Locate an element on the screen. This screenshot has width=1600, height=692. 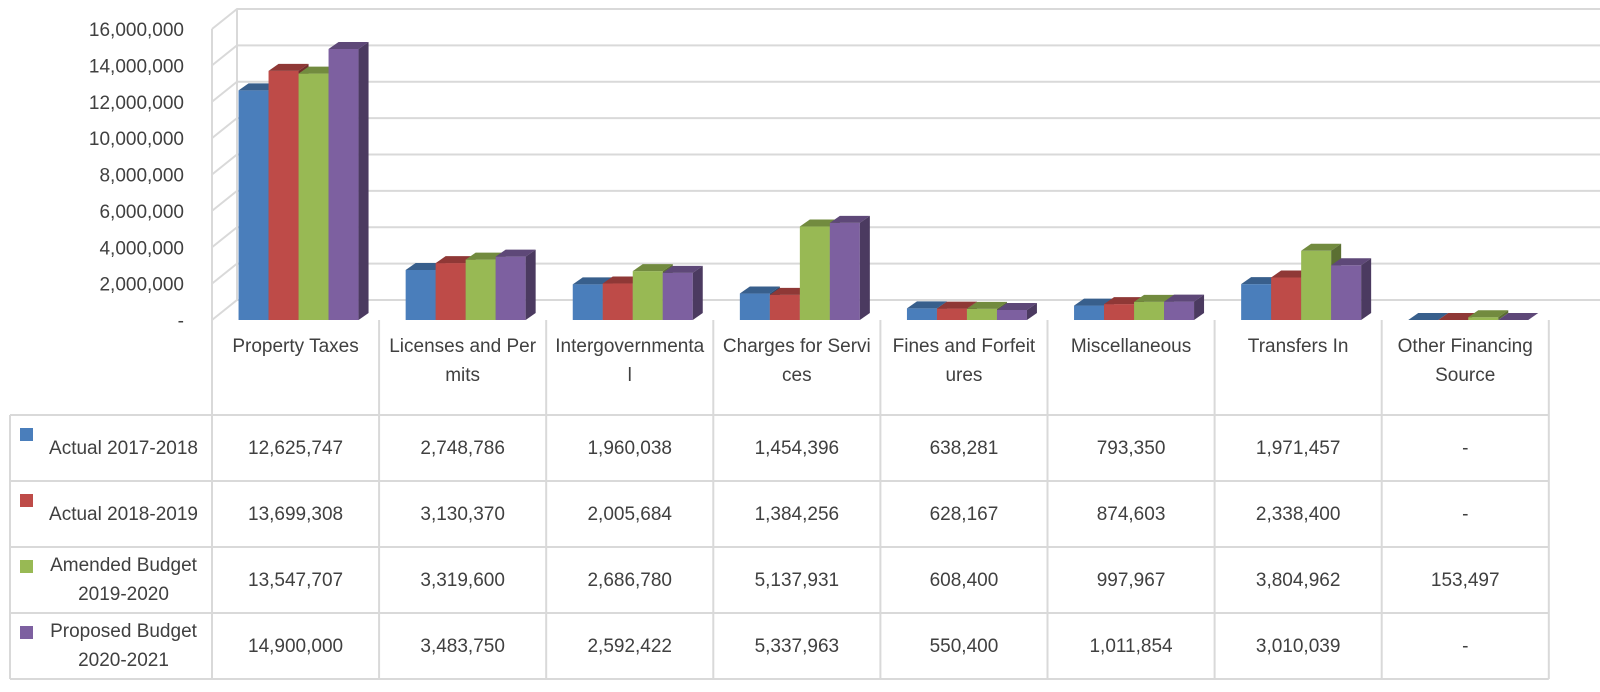
value-label: 3,804,962 is located at coordinates (1298, 580).